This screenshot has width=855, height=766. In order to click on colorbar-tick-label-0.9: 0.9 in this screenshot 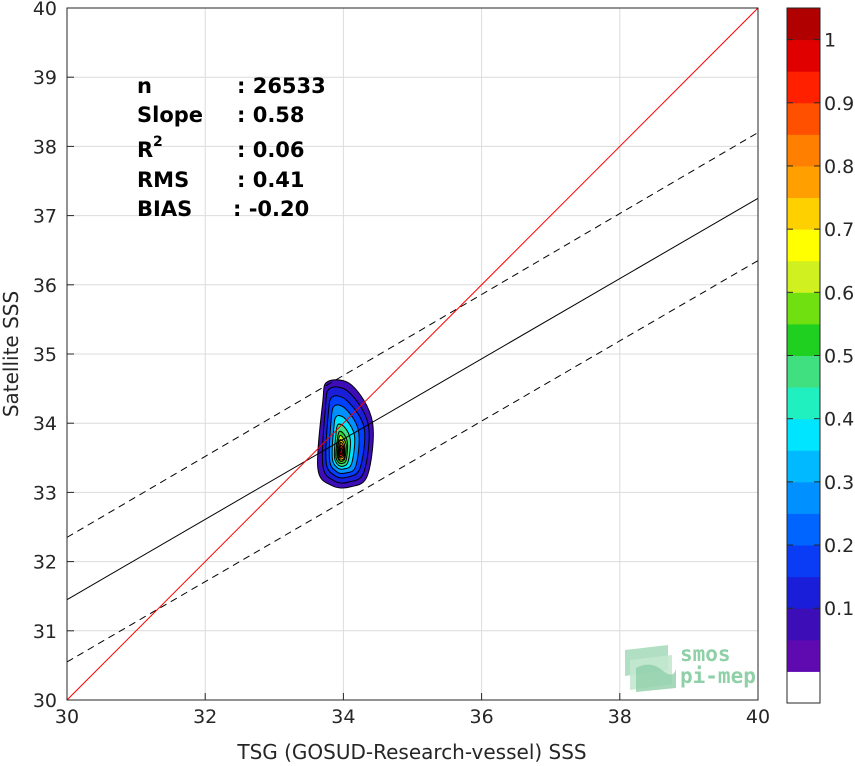, I will do `click(839, 104)`.